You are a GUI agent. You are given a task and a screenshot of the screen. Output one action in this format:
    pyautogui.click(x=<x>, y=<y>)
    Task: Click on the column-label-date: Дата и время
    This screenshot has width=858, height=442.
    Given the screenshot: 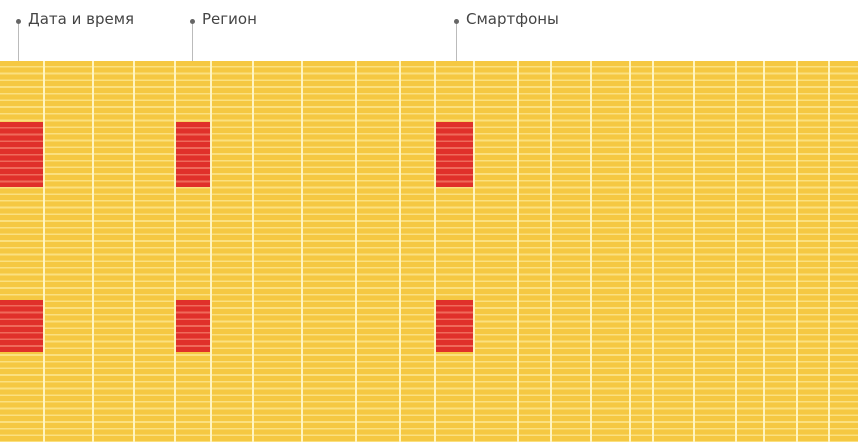 What is the action you would take?
    pyautogui.click(x=81, y=19)
    